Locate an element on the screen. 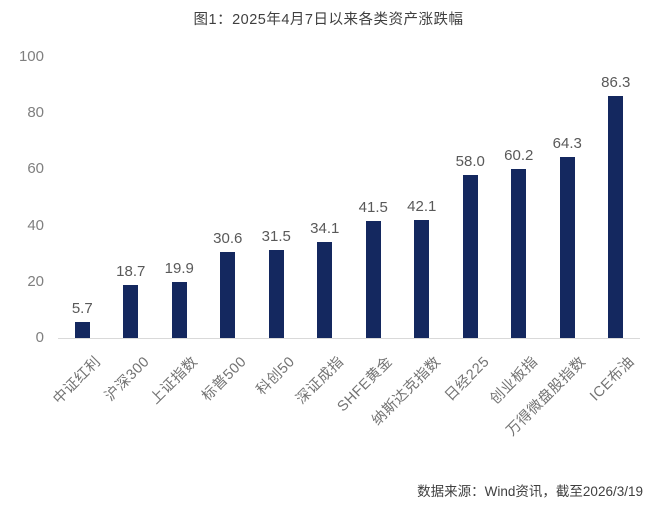 This screenshot has width=657, height=506. bar-column: 86.3 ICE布油 is located at coordinates (614, 231).